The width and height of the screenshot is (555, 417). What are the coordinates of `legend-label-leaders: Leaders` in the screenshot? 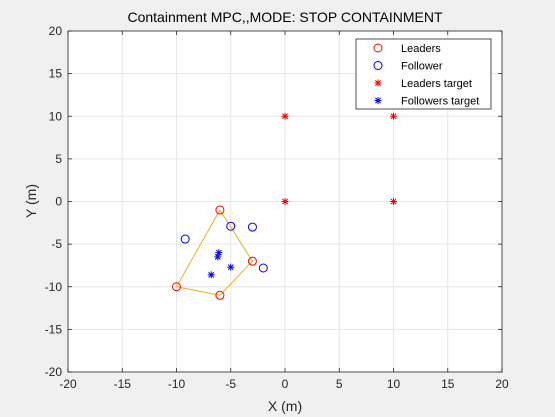 It's located at (421, 49).